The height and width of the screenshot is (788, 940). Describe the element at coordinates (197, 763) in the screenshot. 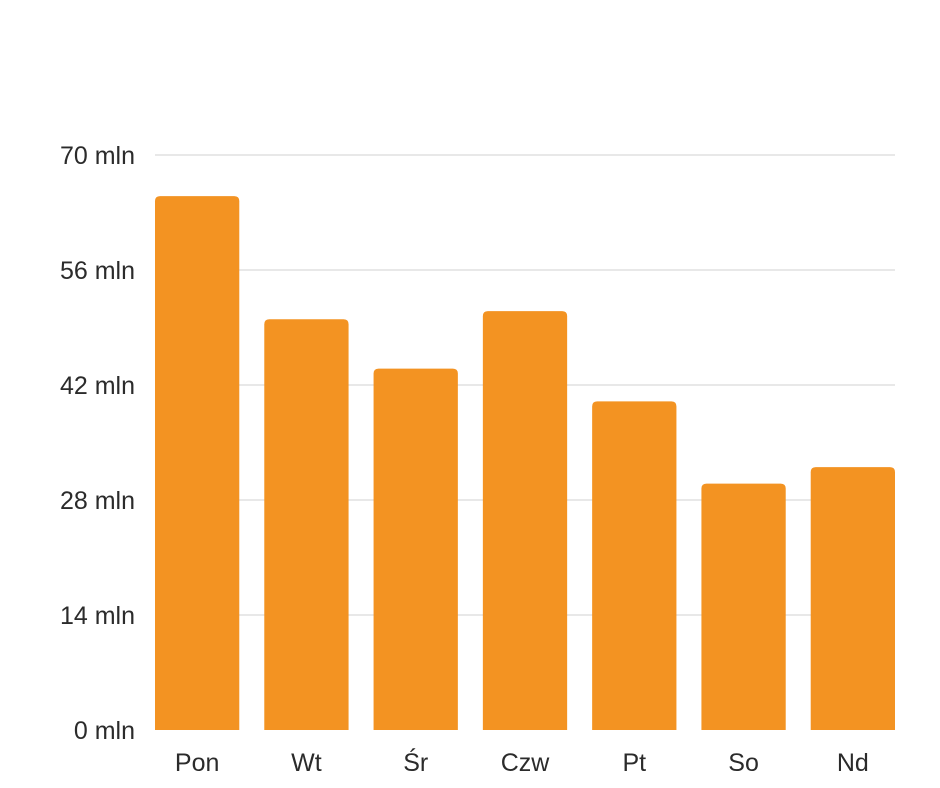

I see `x-tick-label: Pon` at that location.